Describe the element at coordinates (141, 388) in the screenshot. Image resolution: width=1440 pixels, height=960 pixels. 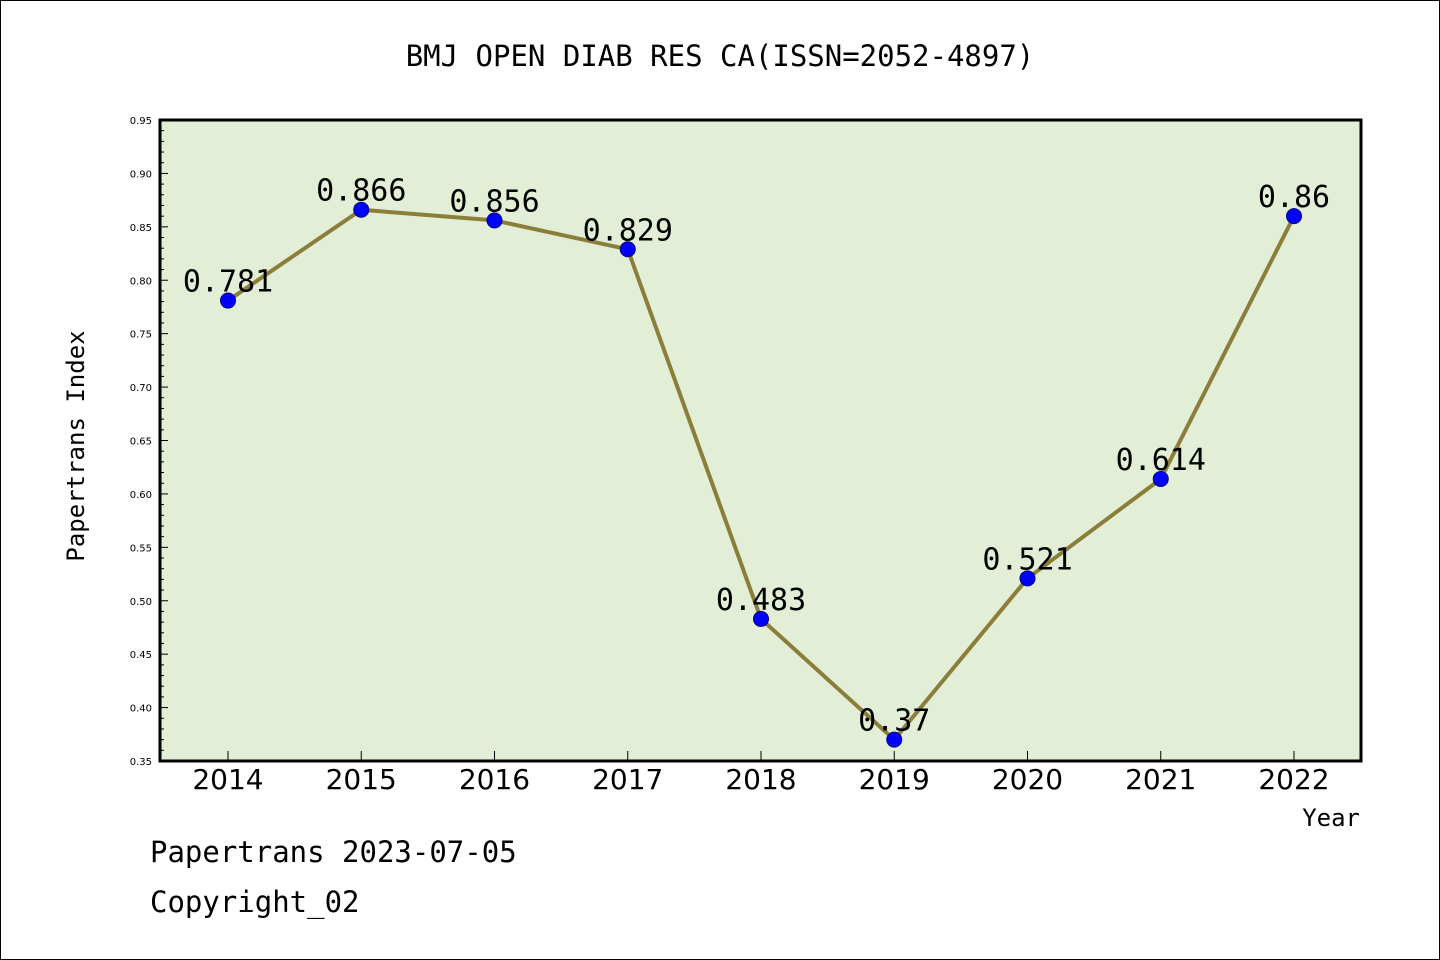
I see `y-tick-label: 0.70` at that location.